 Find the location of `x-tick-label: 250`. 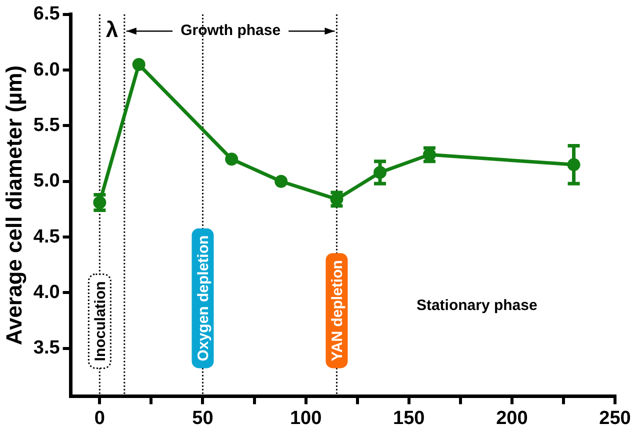

x-tick-label: 250 is located at coordinates (615, 418).